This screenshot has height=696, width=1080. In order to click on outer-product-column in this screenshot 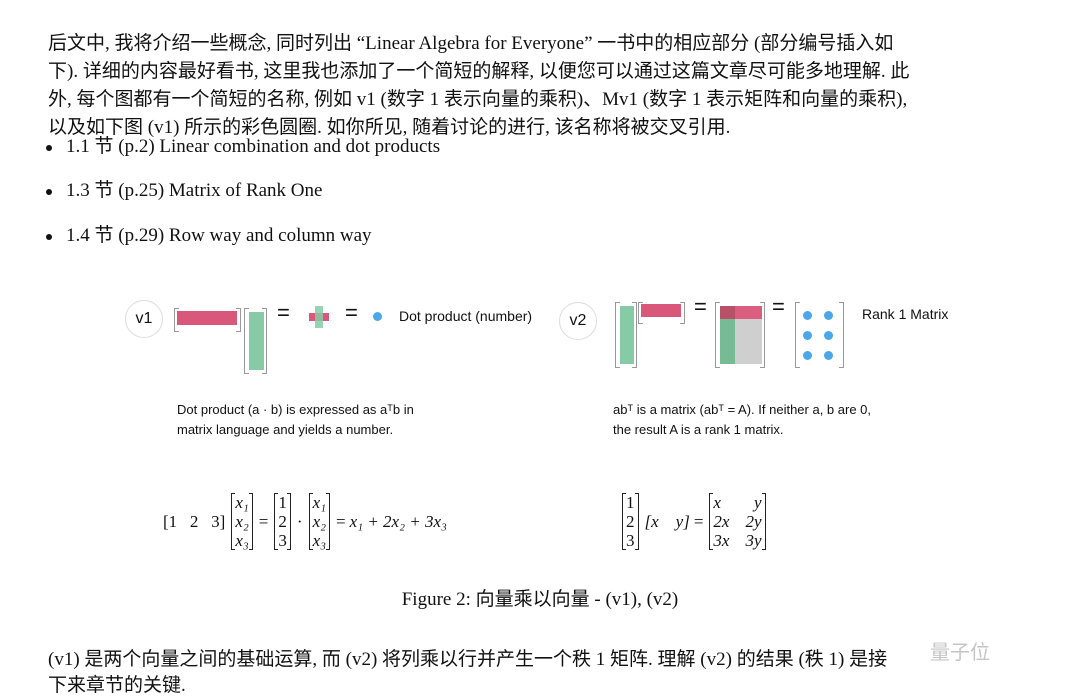, I will do `click(727, 335)`.